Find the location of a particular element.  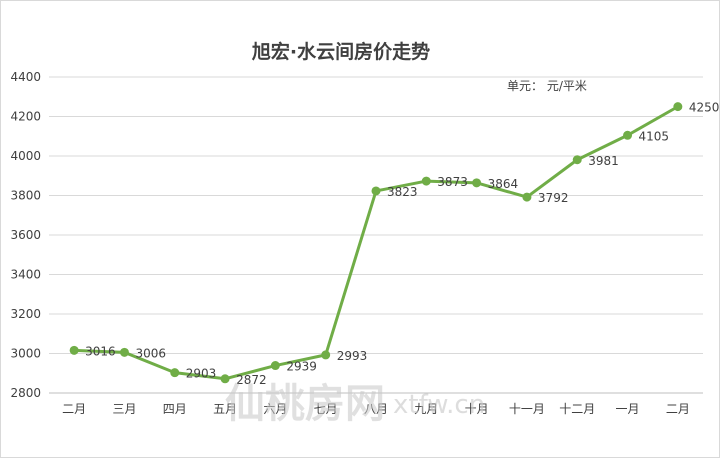

data-label: 2903 is located at coordinates (201, 374).